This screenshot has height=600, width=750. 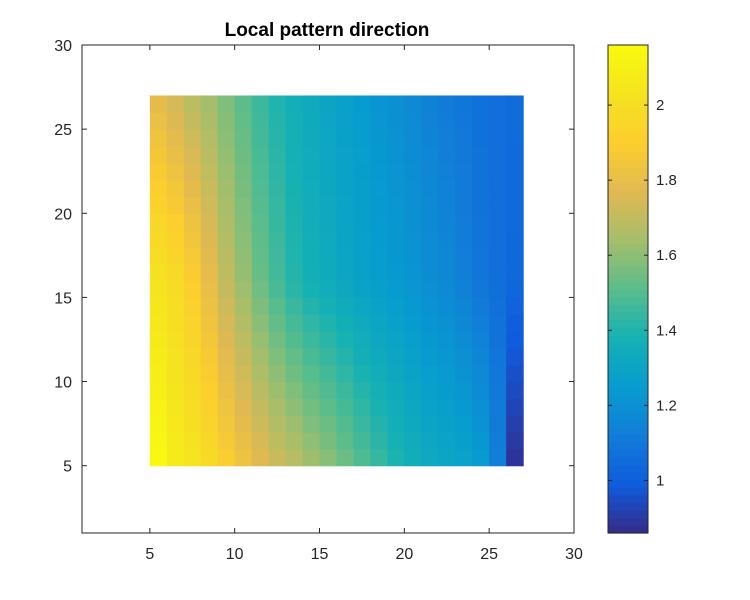 What do you see at coordinates (404, 554) in the screenshot?
I see `x-tick-label: 20` at bounding box center [404, 554].